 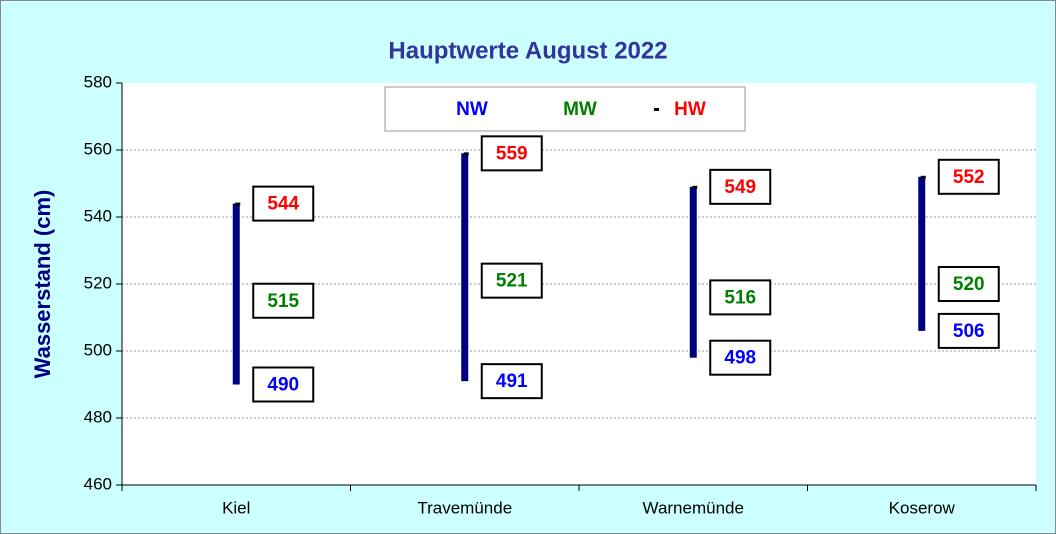 What do you see at coordinates (98, 215) in the screenshot?
I see `y-tick-label: 540` at bounding box center [98, 215].